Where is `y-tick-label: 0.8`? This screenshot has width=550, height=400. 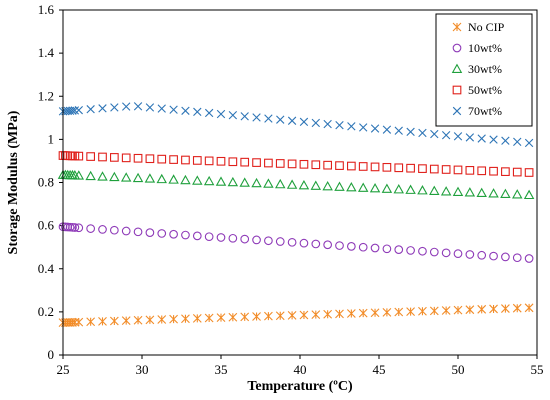 y-tick-label: 0.8 is located at coordinates (46, 182).